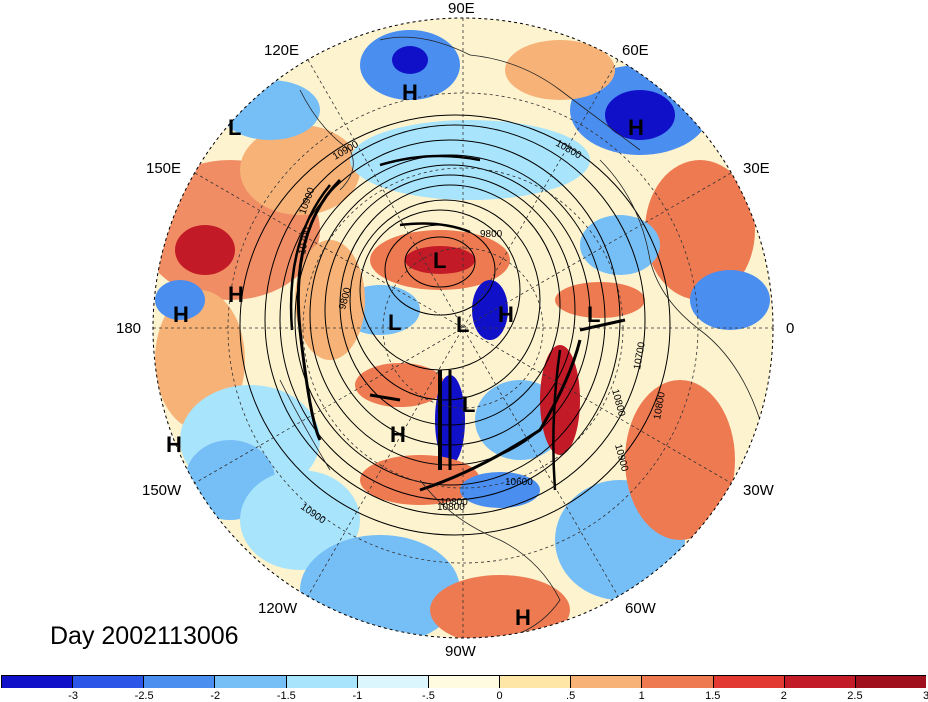 This screenshot has height=702, width=928. Describe the element at coordinates (756, 168) in the screenshot. I see `longitude-label-30e: 30E` at that location.